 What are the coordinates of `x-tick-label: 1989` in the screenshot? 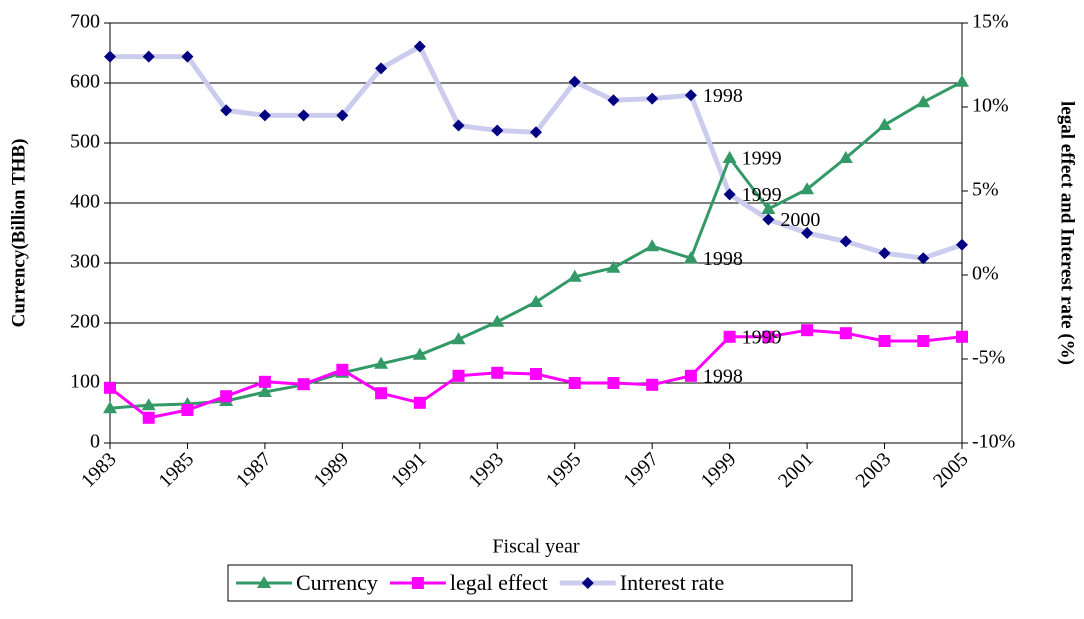 It's located at (331, 470).